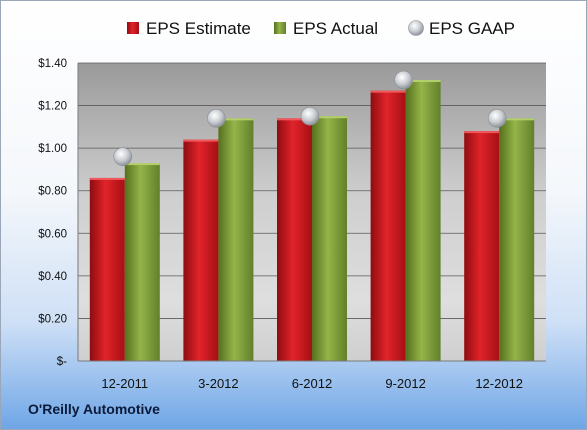 The image size is (587, 430). Describe the element at coordinates (94, 409) in the screenshot. I see `company-name: O'Reilly Automotive` at that location.